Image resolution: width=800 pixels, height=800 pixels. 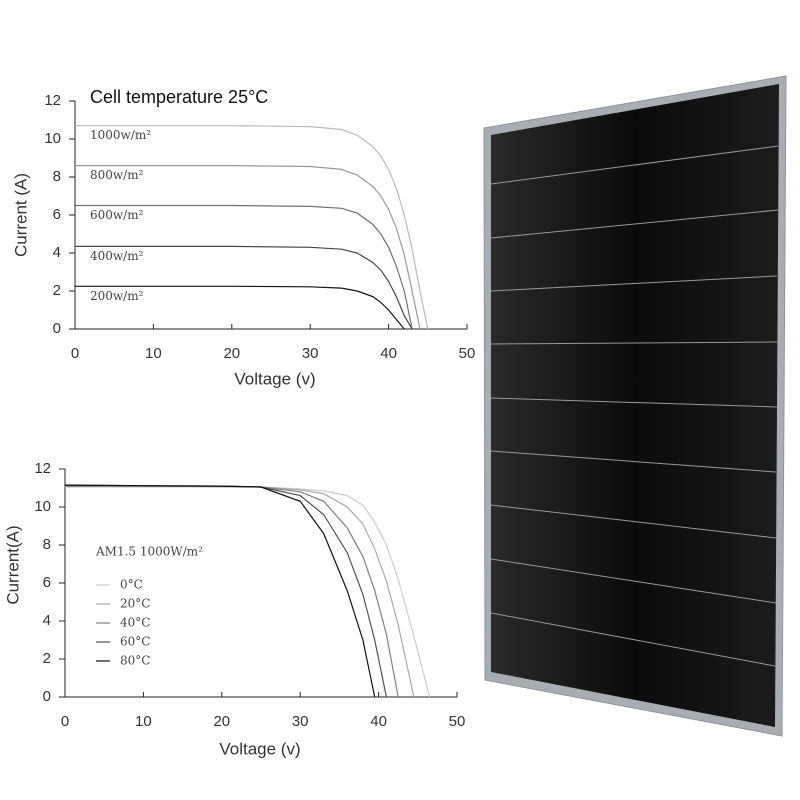 What do you see at coordinates (120, 135) in the screenshot?
I see `series-label: 1000w/m²` at bounding box center [120, 135].